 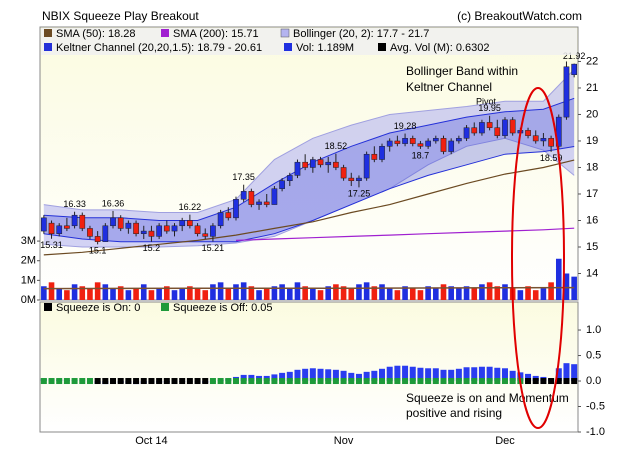 What do you see at coordinates (454, 413) in the screenshot?
I see `annotation: positive and rising` at bounding box center [454, 413].